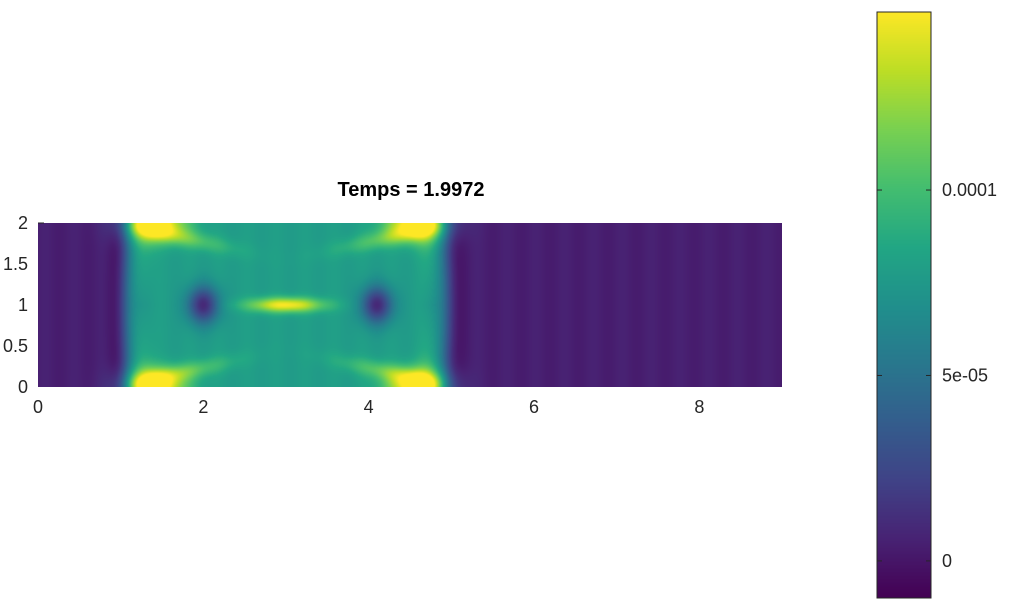 The width and height of the screenshot is (1010, 612). I want to click on colorbar-canvas, so click(904, 305).